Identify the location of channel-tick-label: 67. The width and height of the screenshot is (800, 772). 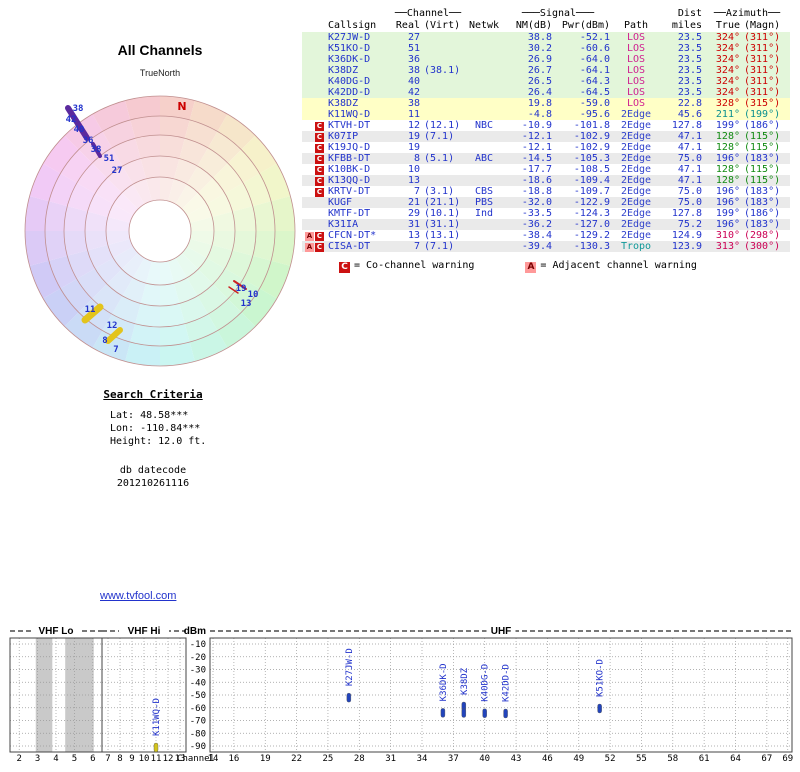
(766, 759).